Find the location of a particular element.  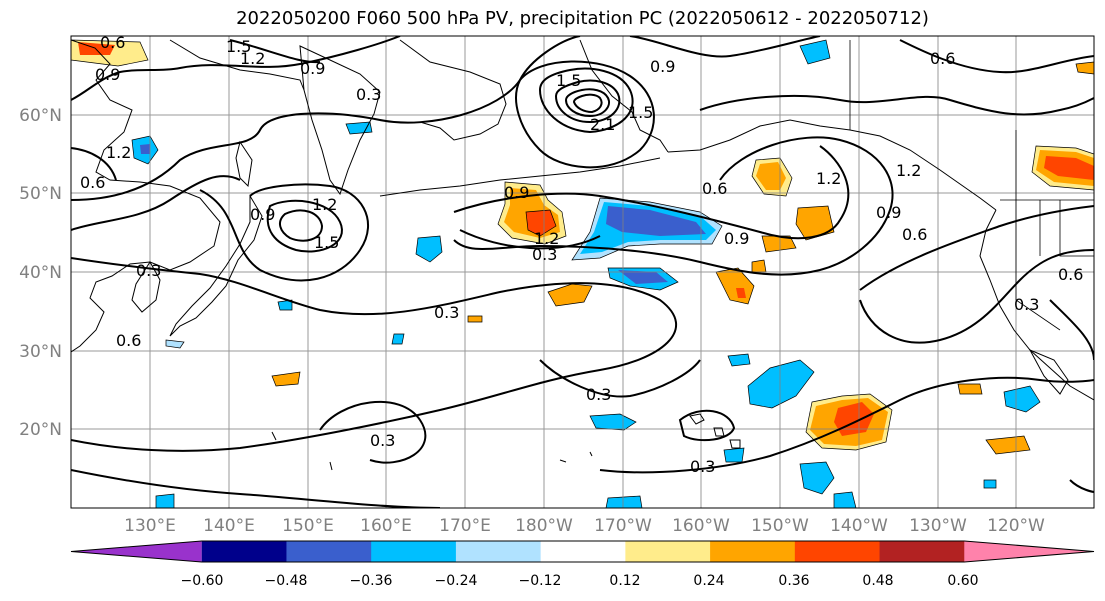

lat-label: 40°N is located at coordinates (40, 273).